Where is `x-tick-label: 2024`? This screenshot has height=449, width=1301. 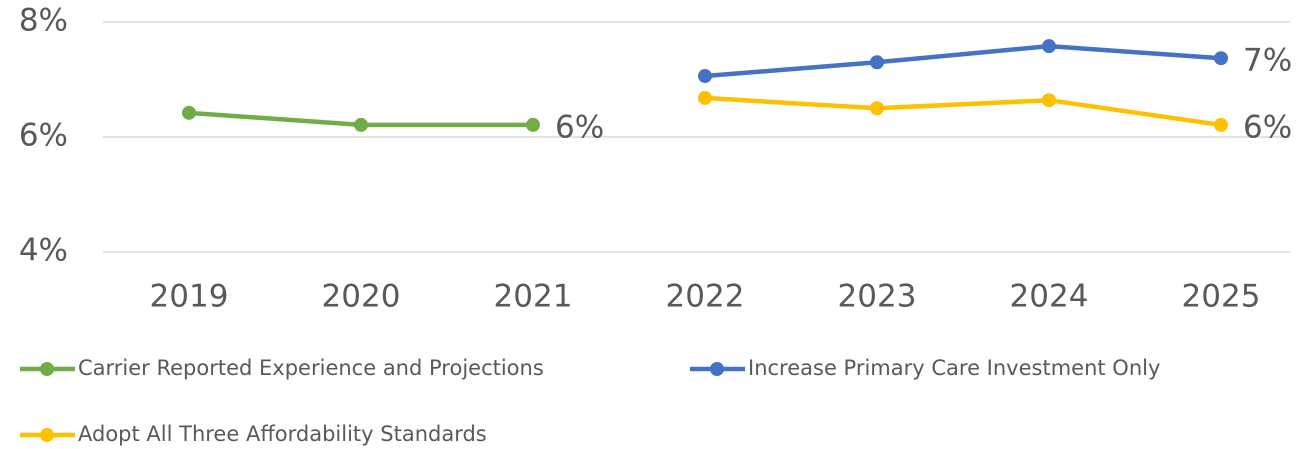
x-tick-label: 2024 is located at coordinates (1049, 297).